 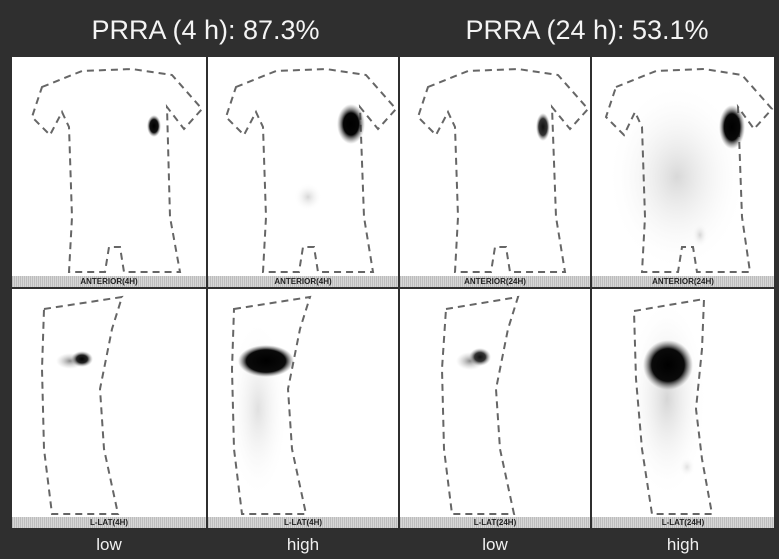 I want to click on footer-label-low-4h: low, so click(x=109, y=544).